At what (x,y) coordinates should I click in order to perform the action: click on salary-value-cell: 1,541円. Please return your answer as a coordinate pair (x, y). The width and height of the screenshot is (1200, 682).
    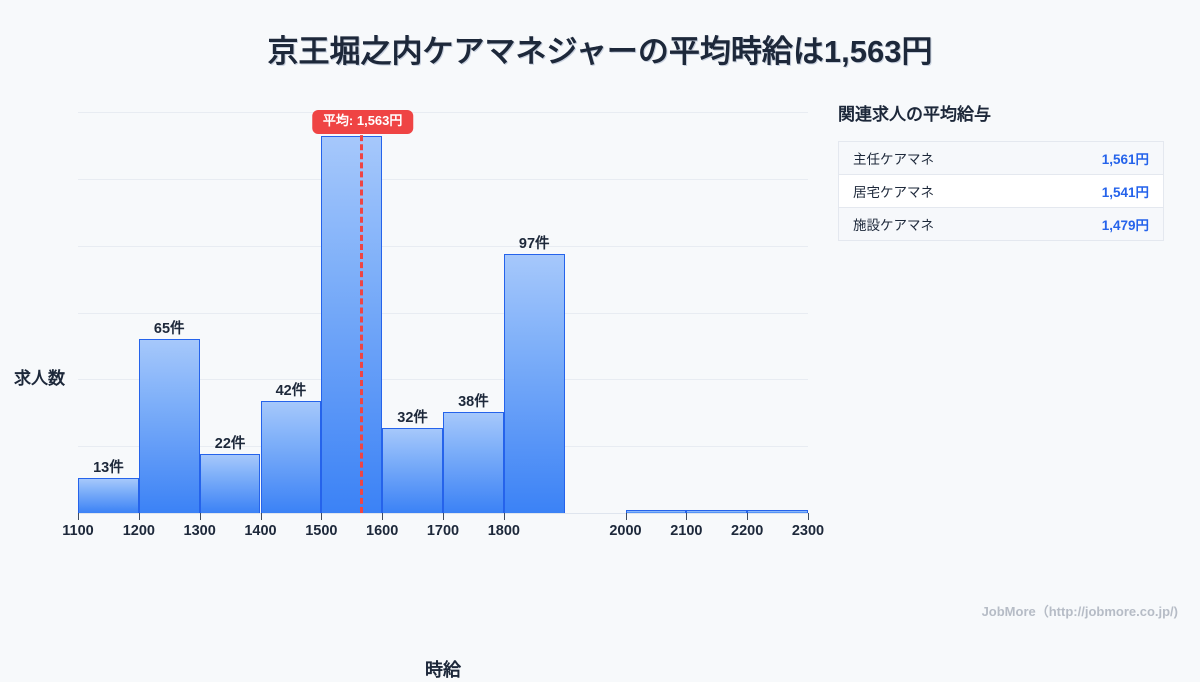
    Looking at the image, I should click on (1097, 191).